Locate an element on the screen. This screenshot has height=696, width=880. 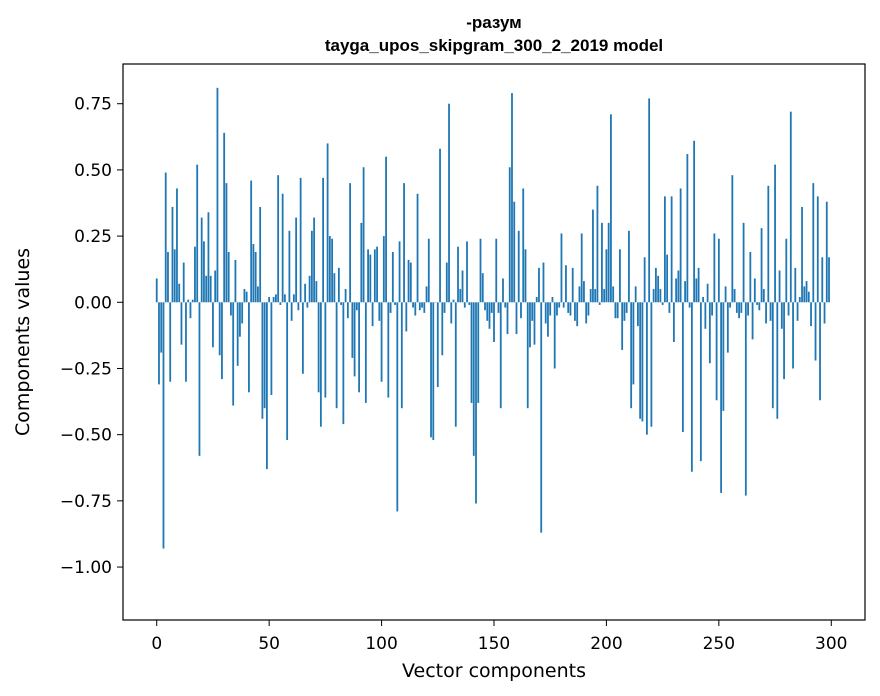
x-tick-label: 250 is located at coordinates (719, 644).